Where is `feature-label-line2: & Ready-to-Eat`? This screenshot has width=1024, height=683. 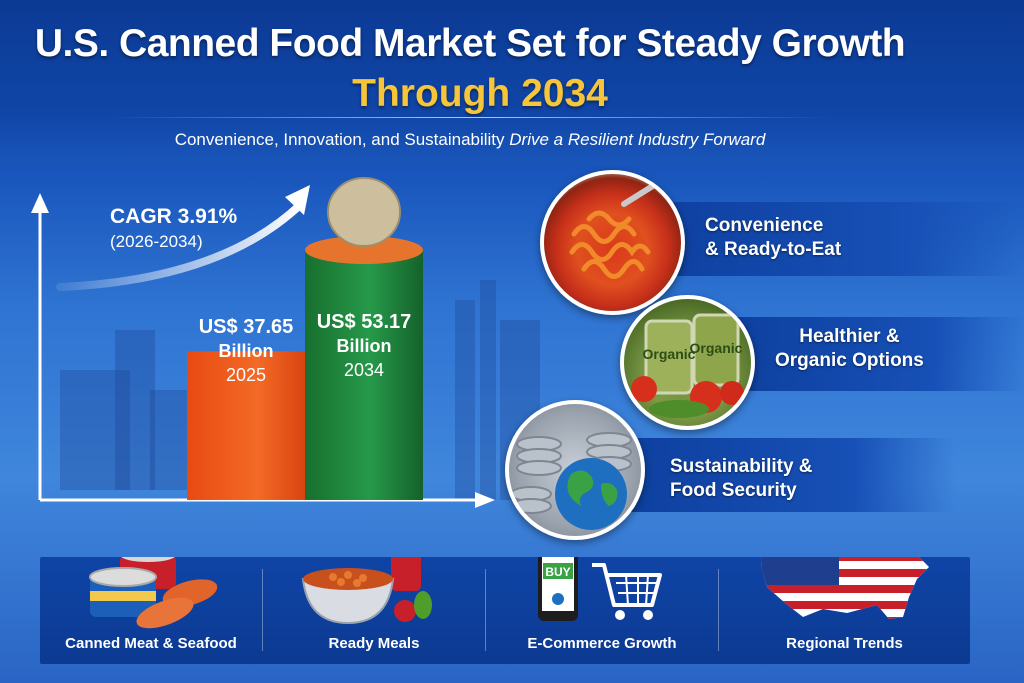 feature-label-line2: & Ready-to-Eat is located at coordinates (773, 249).